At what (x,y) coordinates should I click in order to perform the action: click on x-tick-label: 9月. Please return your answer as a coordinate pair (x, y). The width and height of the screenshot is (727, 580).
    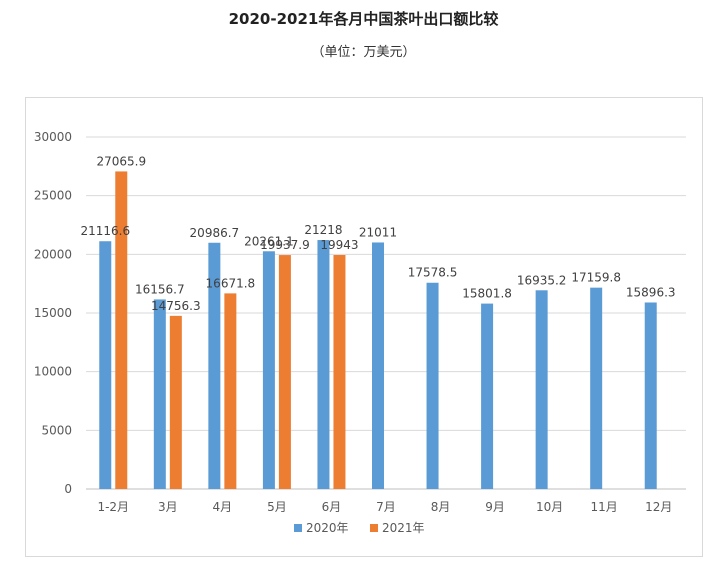
    Looking at the image, I should click on (495, 507).